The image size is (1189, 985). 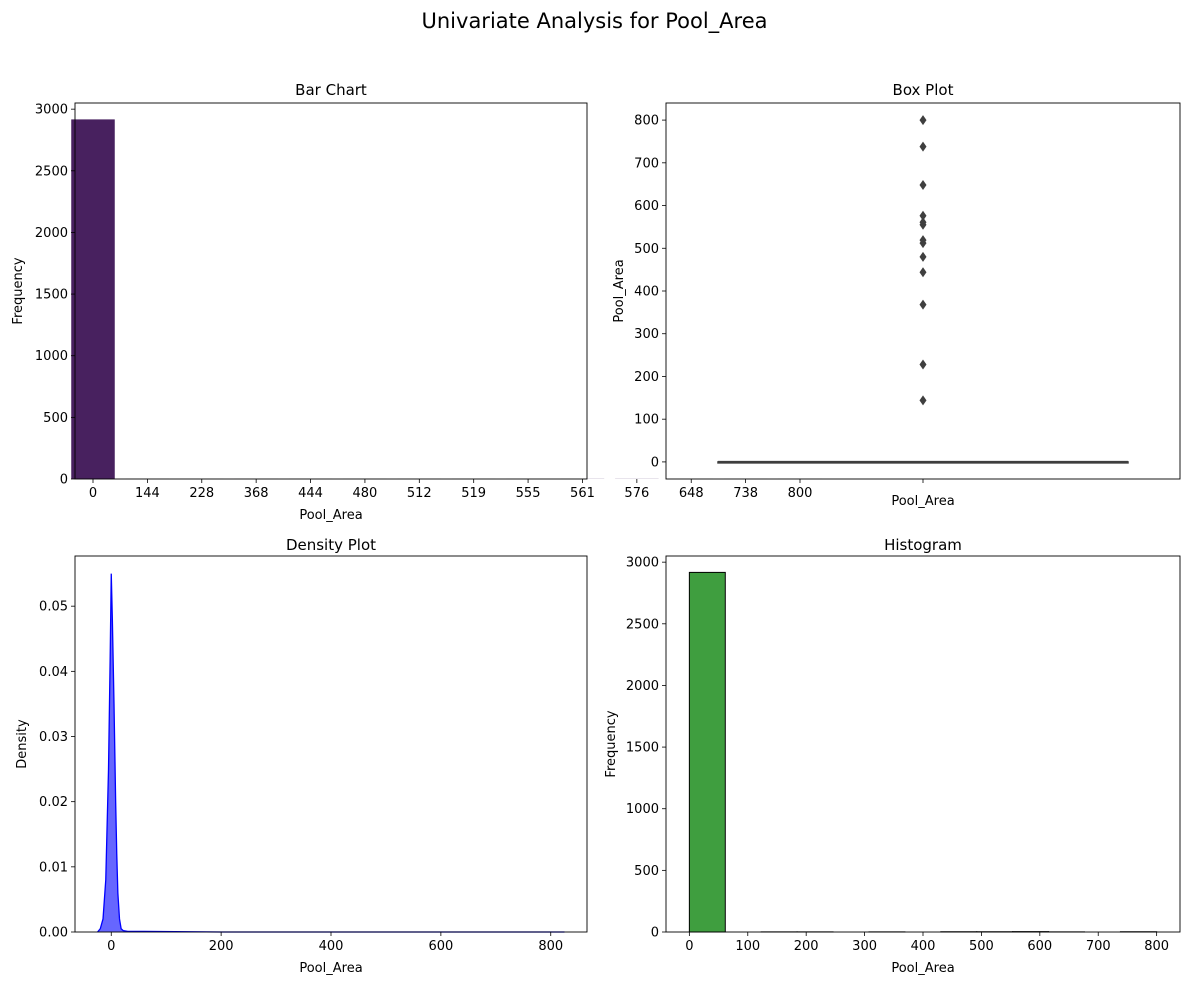 What do you see at coordinates (111, 946) in the screenshot?
I see `density-plot-xtick-label: 0` at bounding box center [111, 946].